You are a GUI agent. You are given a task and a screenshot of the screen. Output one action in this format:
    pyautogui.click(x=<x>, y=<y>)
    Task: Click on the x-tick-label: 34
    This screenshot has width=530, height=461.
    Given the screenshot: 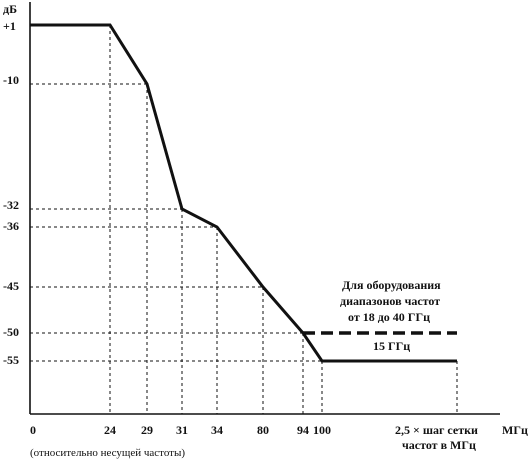 What is the action you would take?
    pyautogui.click(x=217, y=430)
    